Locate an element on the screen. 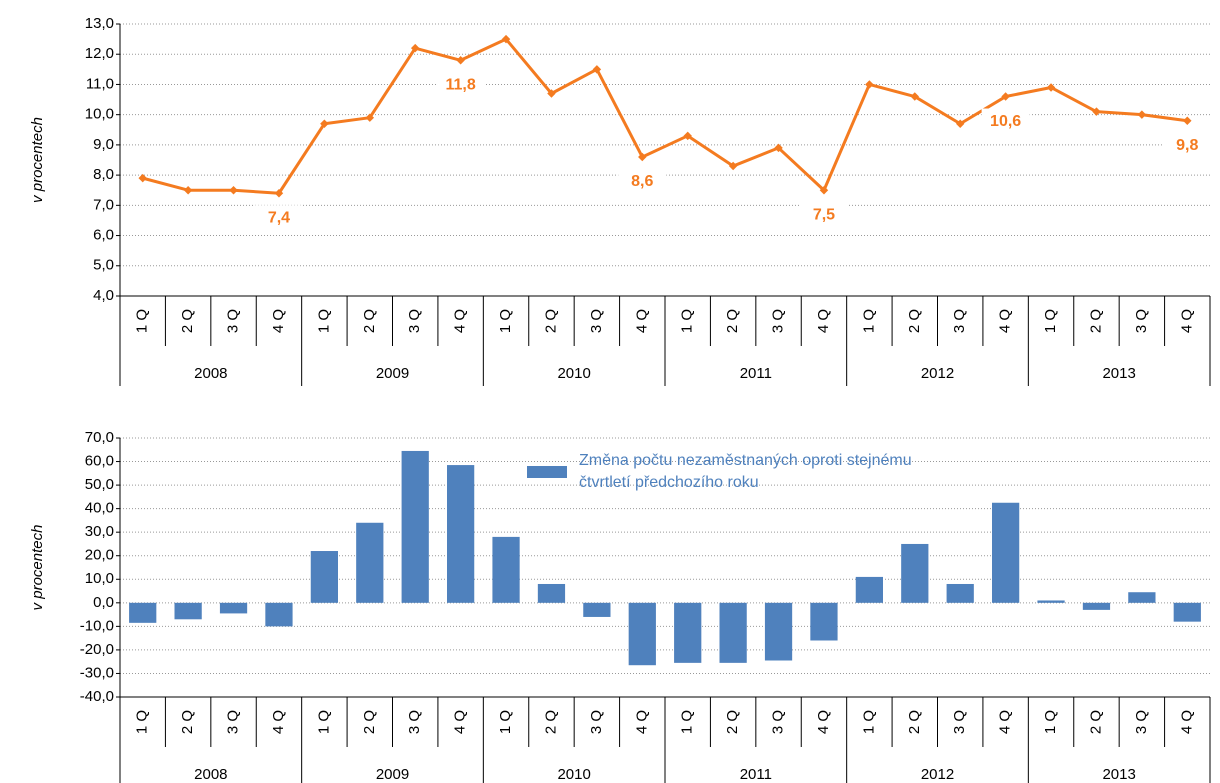 The height and width of the screenshot is (783, 1220). y-tick-label: 8,0 is located at coordinates (103, 174).